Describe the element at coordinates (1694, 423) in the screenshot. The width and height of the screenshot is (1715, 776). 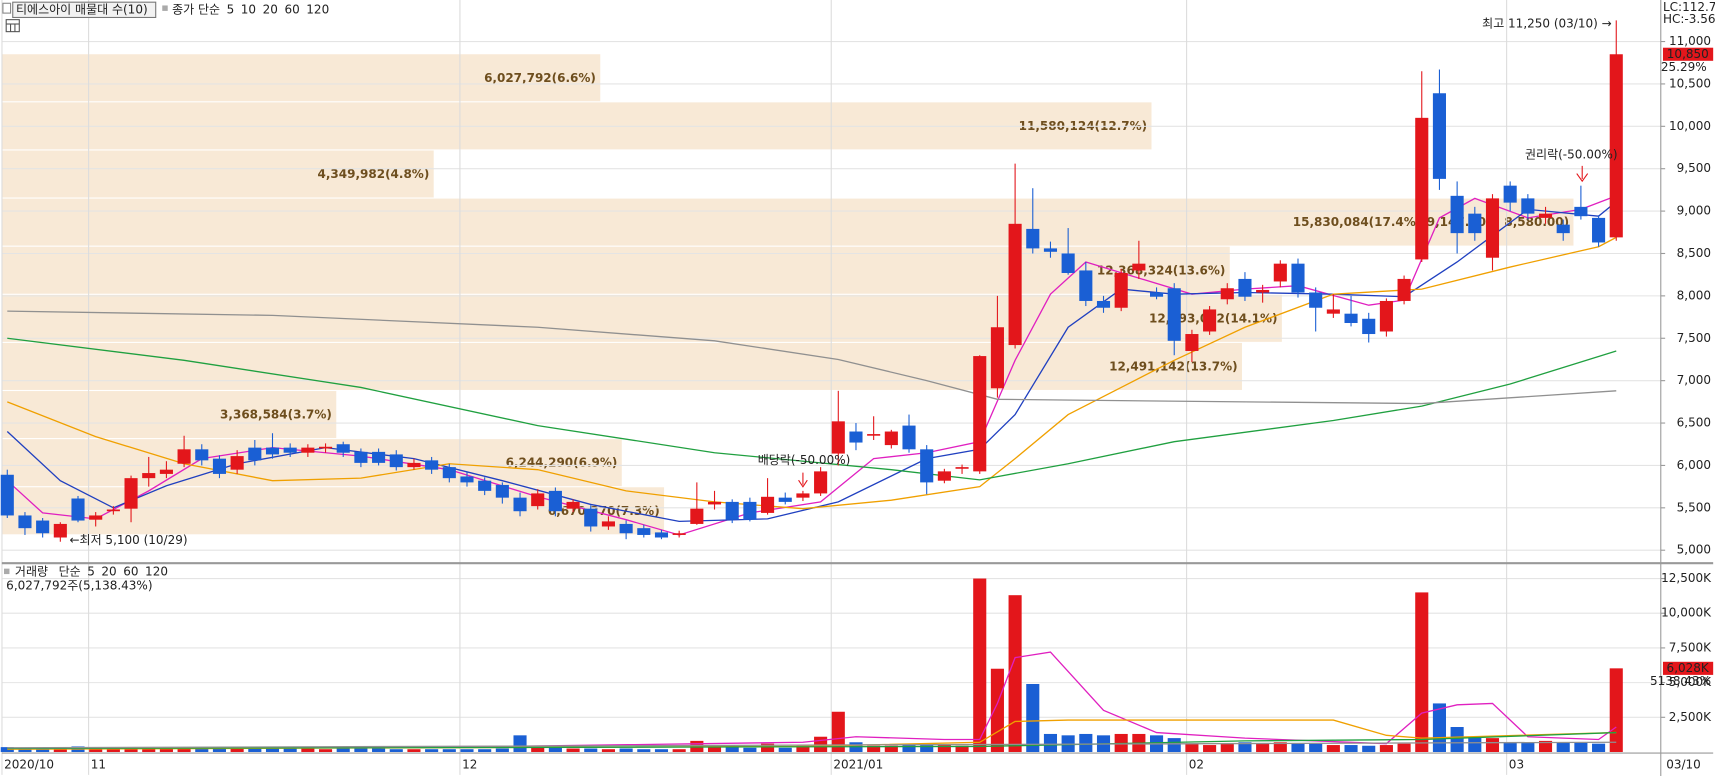
I see `y-tick-label: 6,500` at that location.